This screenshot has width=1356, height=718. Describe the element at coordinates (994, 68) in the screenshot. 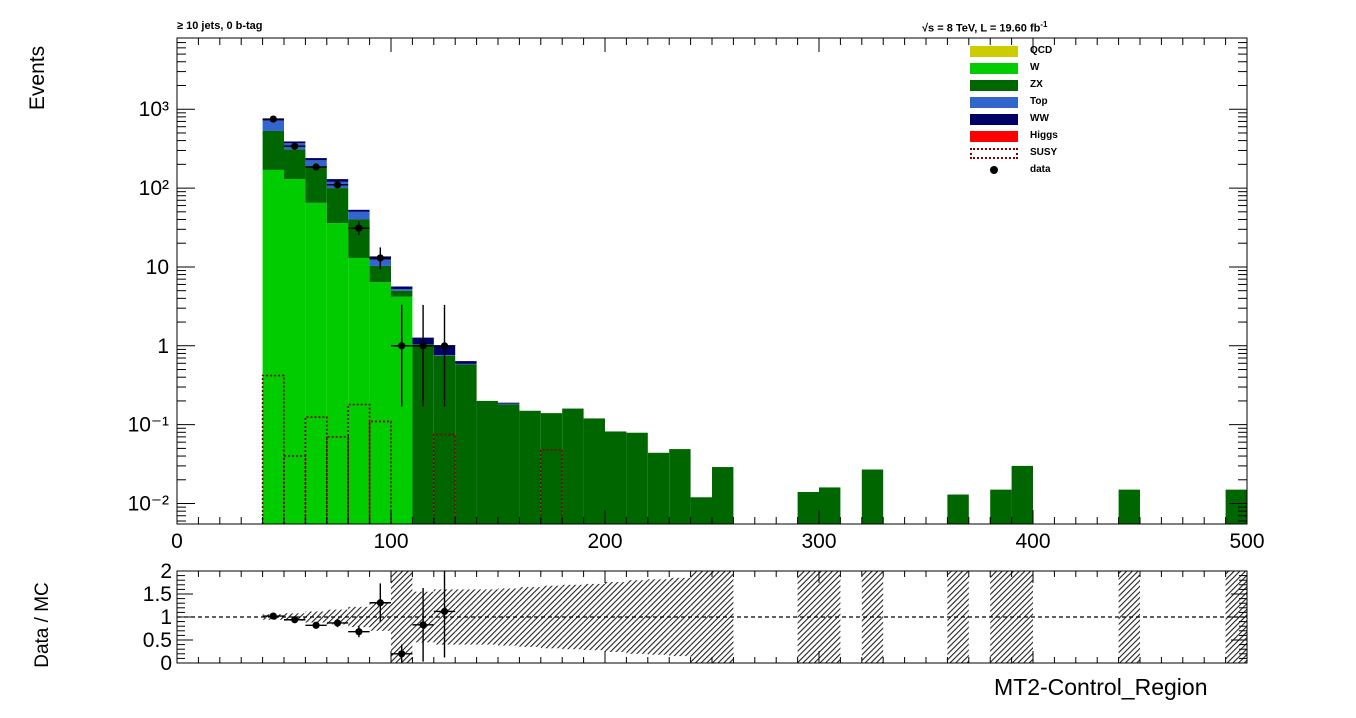

I see `legend-swatch-w` at that location.